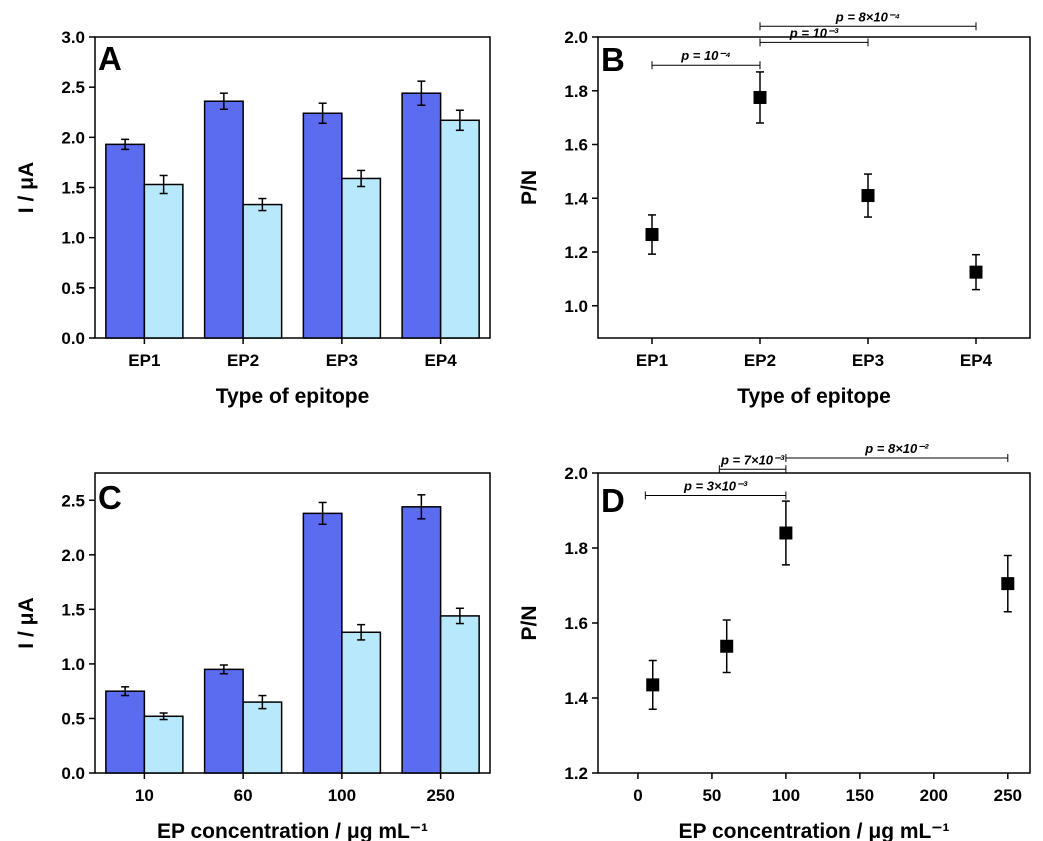  What do you see at coordinates (73, 37) in the screenshot?
I see `y-tick-label: 3.0` at bounding box center [73, 37].